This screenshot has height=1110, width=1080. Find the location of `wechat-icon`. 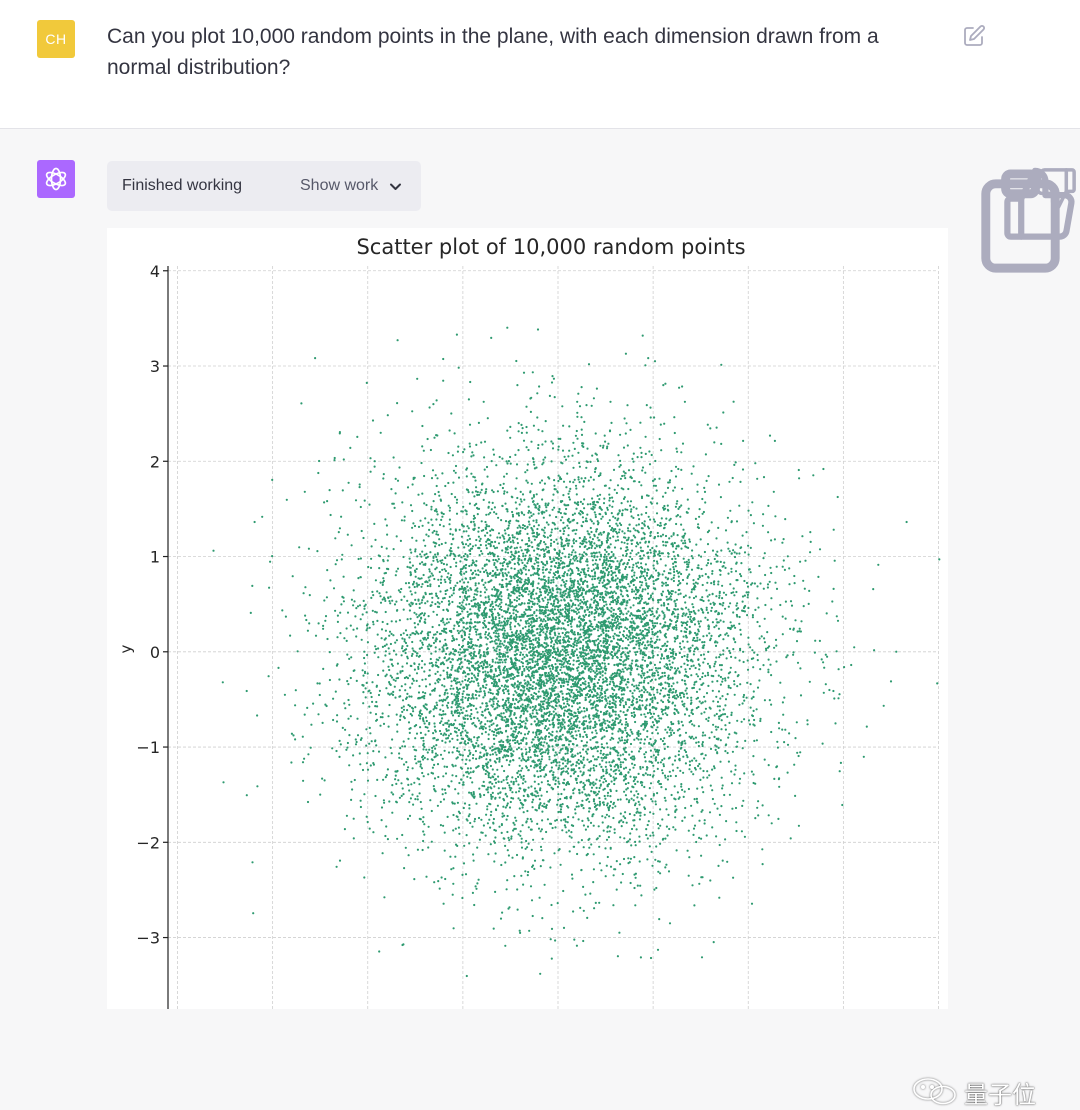

wechat-icon is located at coordinates (934, 1091).